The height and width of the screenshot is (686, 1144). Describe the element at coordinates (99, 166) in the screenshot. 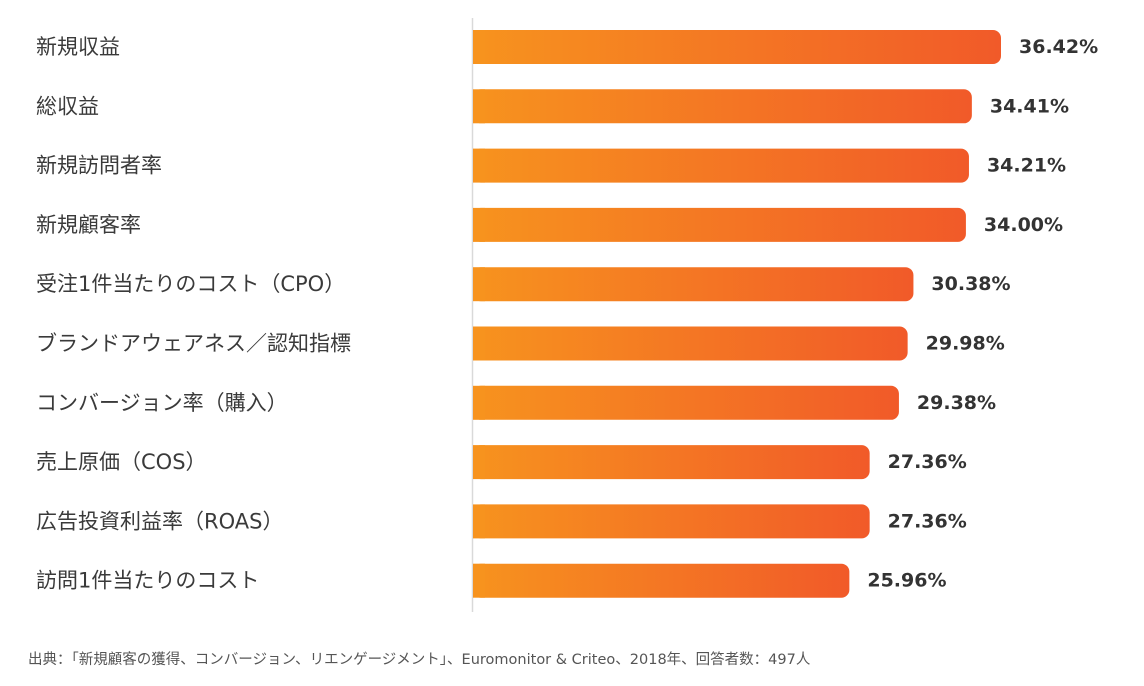

I see `category-label: 新規訪問者率` at that location.